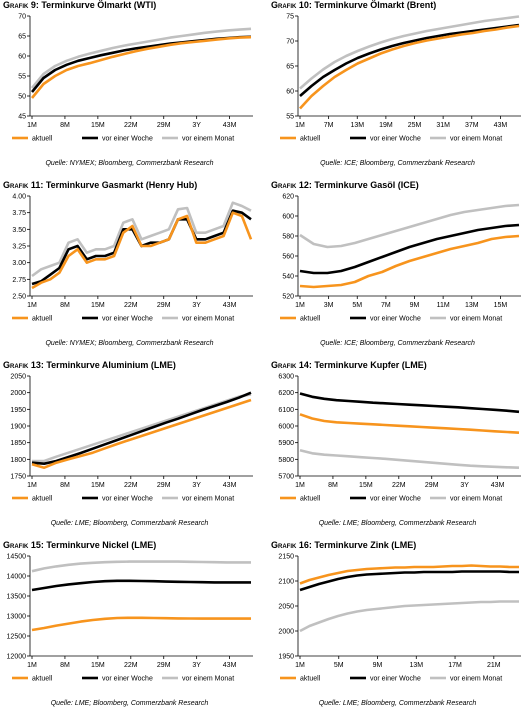 Image resolution: width=531 pixels, height=719 pixels. Describe the element at coordinates (23, 365) in the screenshot. I see `figure-prefix: Grafik 13:` at that location.